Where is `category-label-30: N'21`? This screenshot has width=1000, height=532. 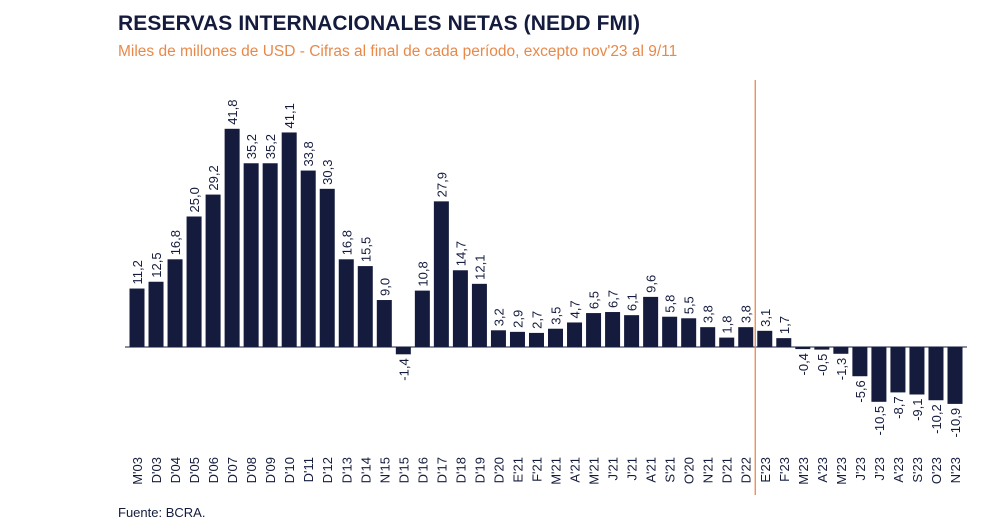
category-label-30: N'21 is located at coordinates (708, 470).